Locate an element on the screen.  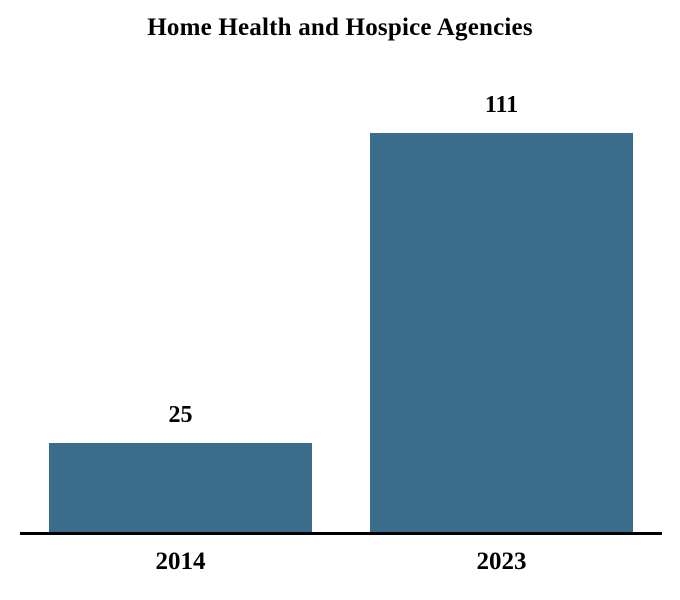
bar-value-label: 25 is located at coordinates (180, 415).